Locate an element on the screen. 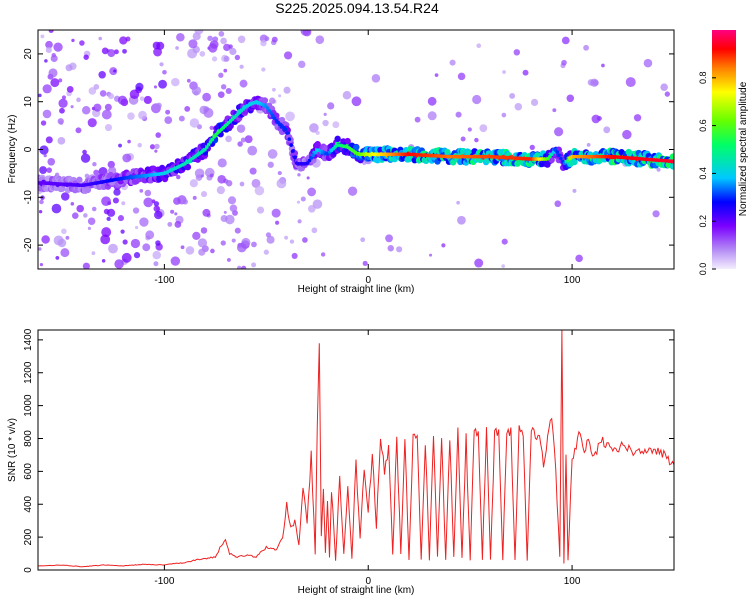 The width and height of the screenshot is (750, 605). snr-xtick-label: 100 is located at coordinates (572, 581).